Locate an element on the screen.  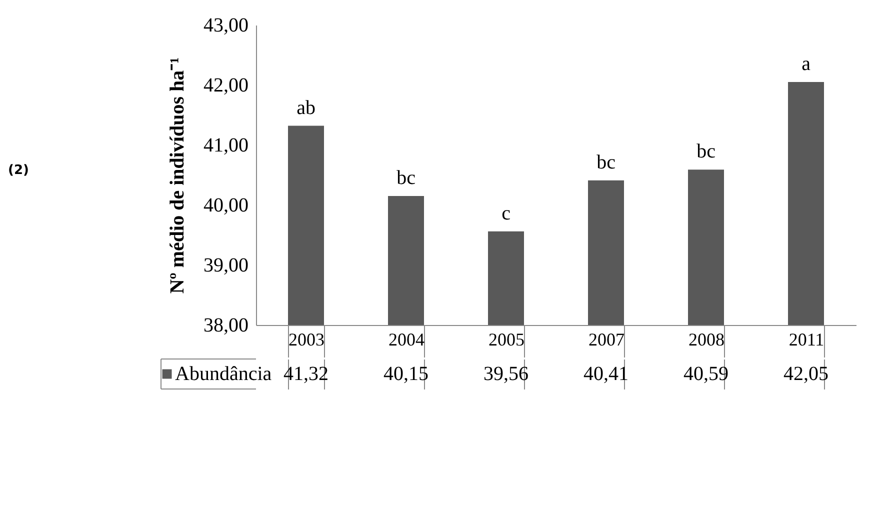
data-label: 41,32 is located at coordinates (306, 374).